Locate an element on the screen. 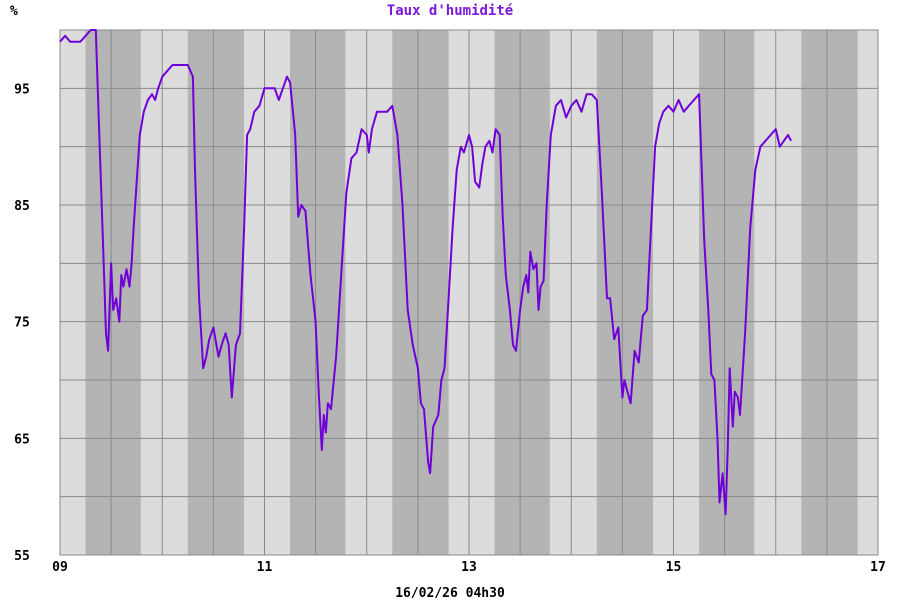 This screenshot has height=600, width=900. y-tick-label: 55 is located at coordinates (22, 556).